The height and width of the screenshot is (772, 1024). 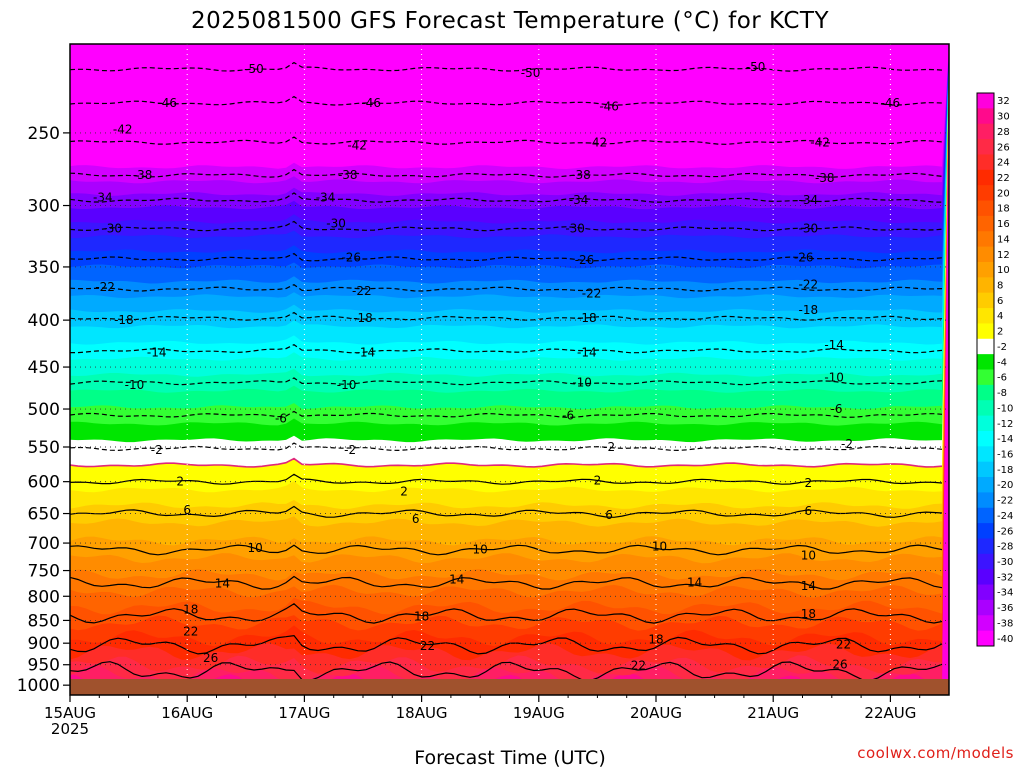 I want to click on isotherm-label: -42, so click(x=123, y=130).